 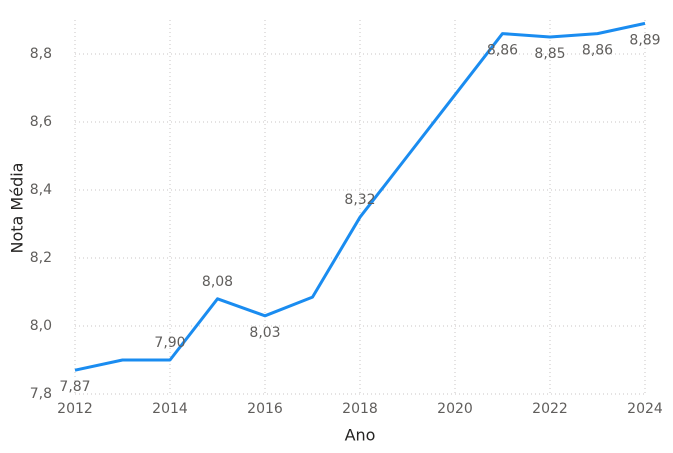 What do you see at coordinates (41, 394) in the screenshot?
I see `y-tick-label: 7,8` at bounding box center [41, 394].